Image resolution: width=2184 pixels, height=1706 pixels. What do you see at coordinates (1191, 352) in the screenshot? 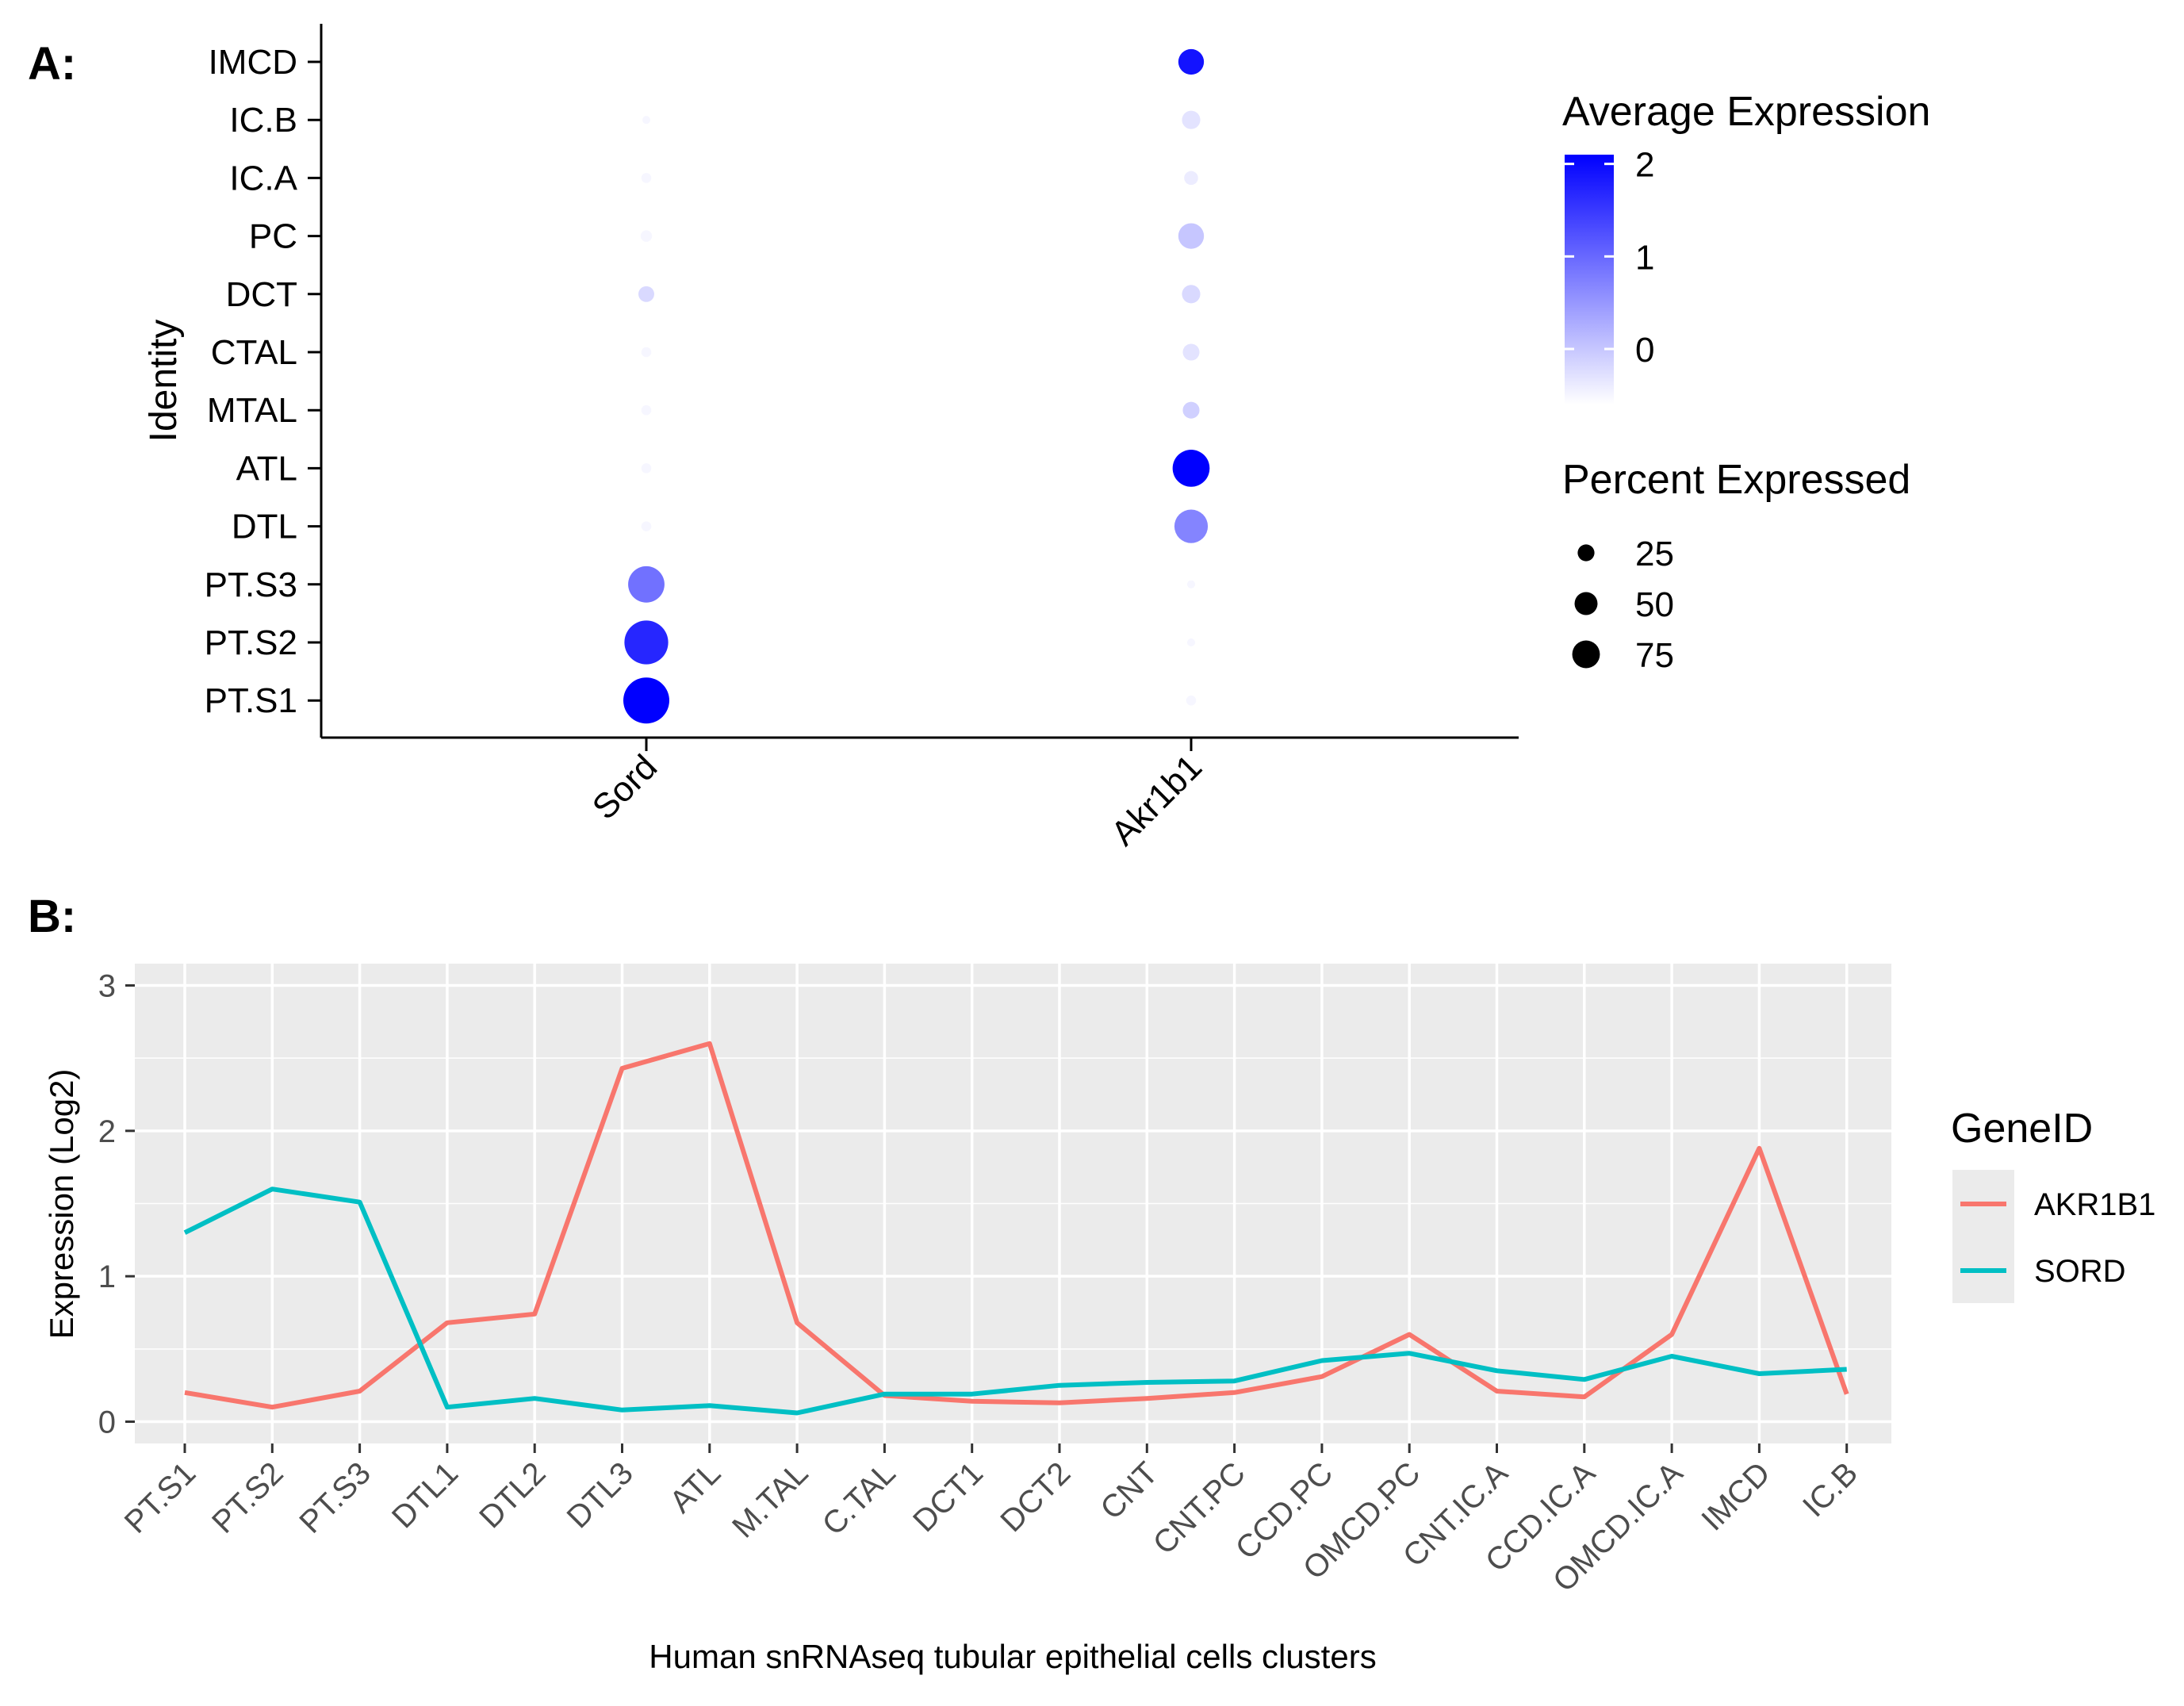
I see `dot-akr1b1-ctal` at bounding box center [1191, 352].